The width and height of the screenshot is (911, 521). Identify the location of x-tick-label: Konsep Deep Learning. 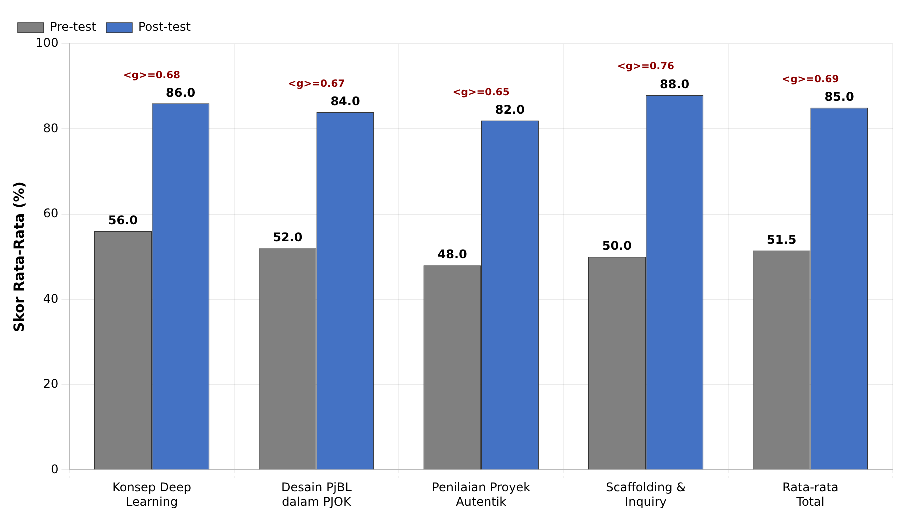
(152, 494).